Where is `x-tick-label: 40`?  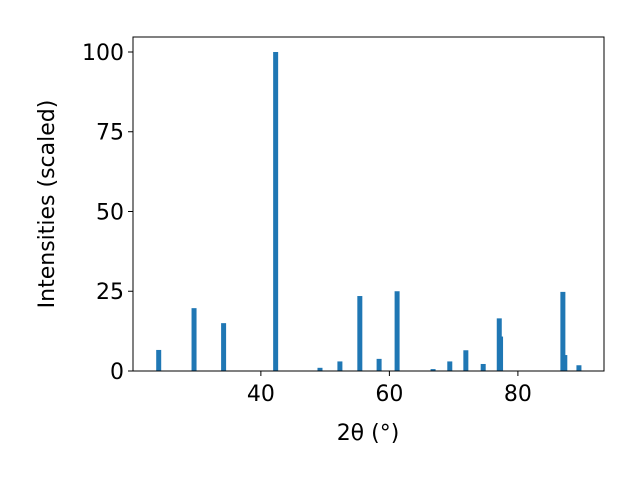
x-tick-label: 40 is located at coordinates (261, 394).